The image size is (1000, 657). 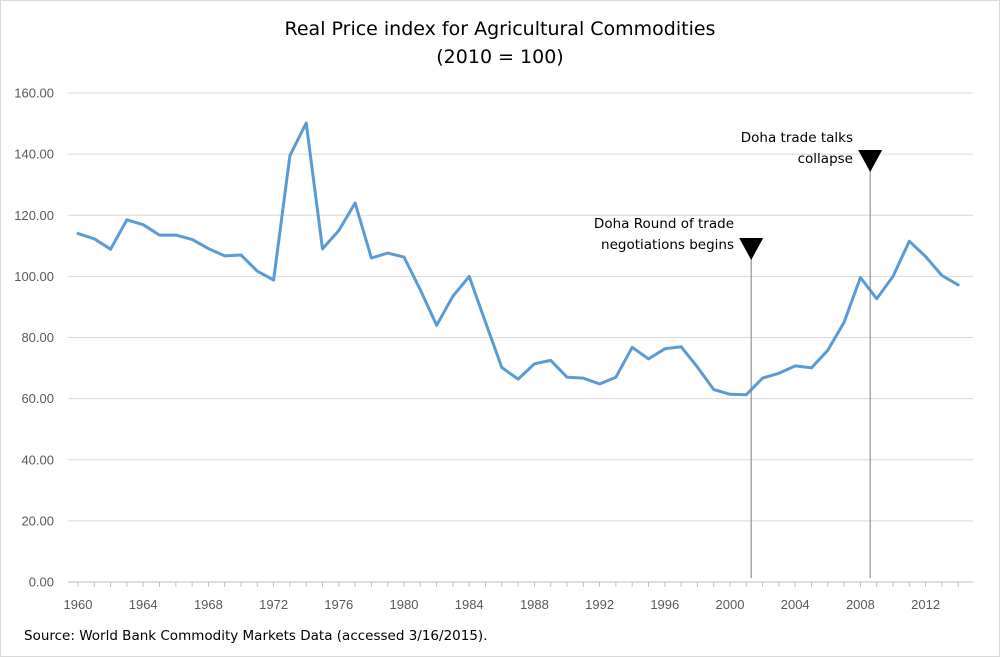 What do you see at coordinates (143, 604) in the screenshot?
I see `x-tick-label: 1964` at bounding box center [143, 604].